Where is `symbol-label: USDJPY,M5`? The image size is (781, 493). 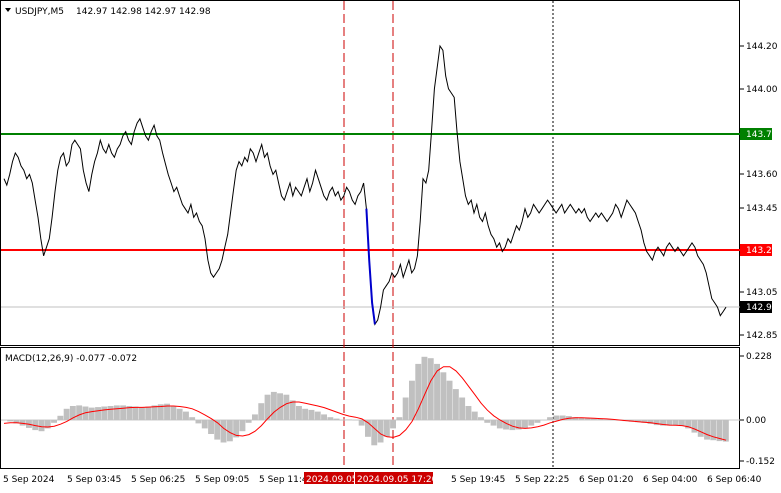
symbol-label: USDJPY,M5 is located at coordinates (39, 12).